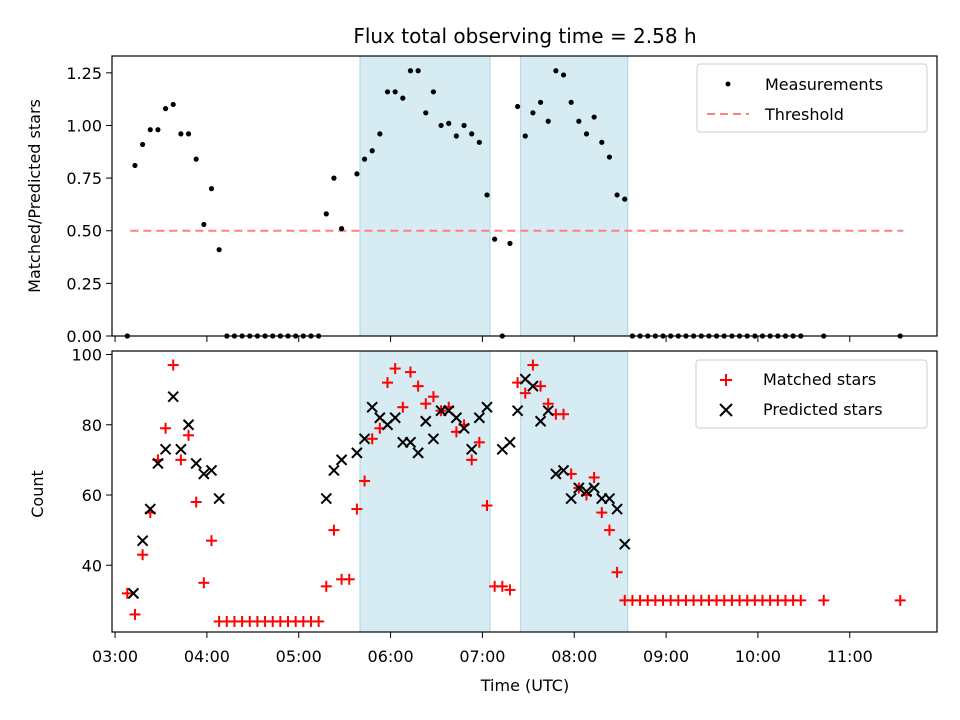 The height and width of the screenshot is (720, 960). I want to click on x-tick-label: 04:00, so click(207, 656).